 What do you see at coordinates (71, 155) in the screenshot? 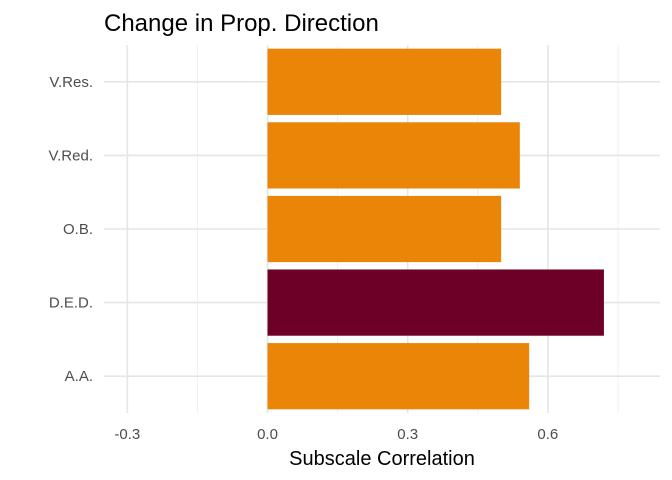
I see `y-tick-label: V.Red.` at bounding box center [71, 155].